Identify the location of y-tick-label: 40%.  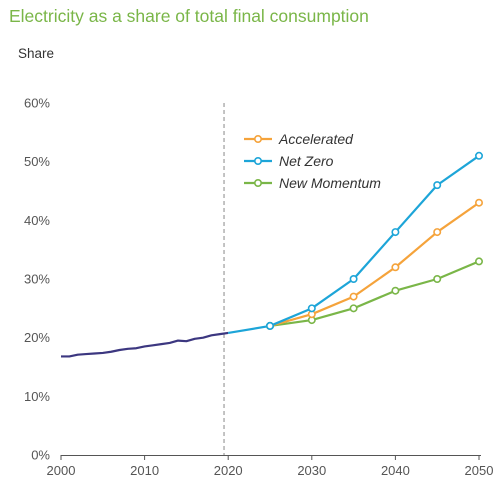
(37, 220).